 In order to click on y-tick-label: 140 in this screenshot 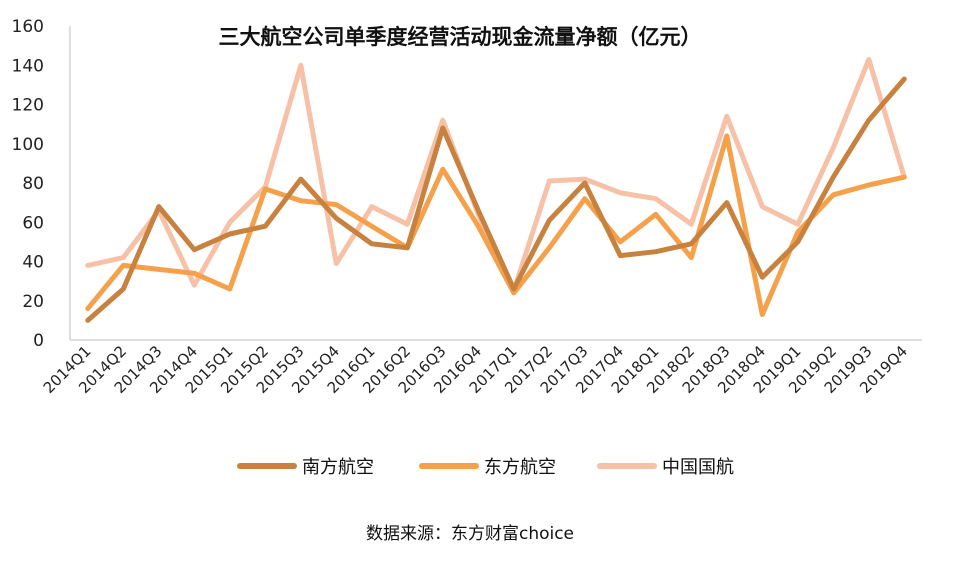, I will do `click(28, 66)`.